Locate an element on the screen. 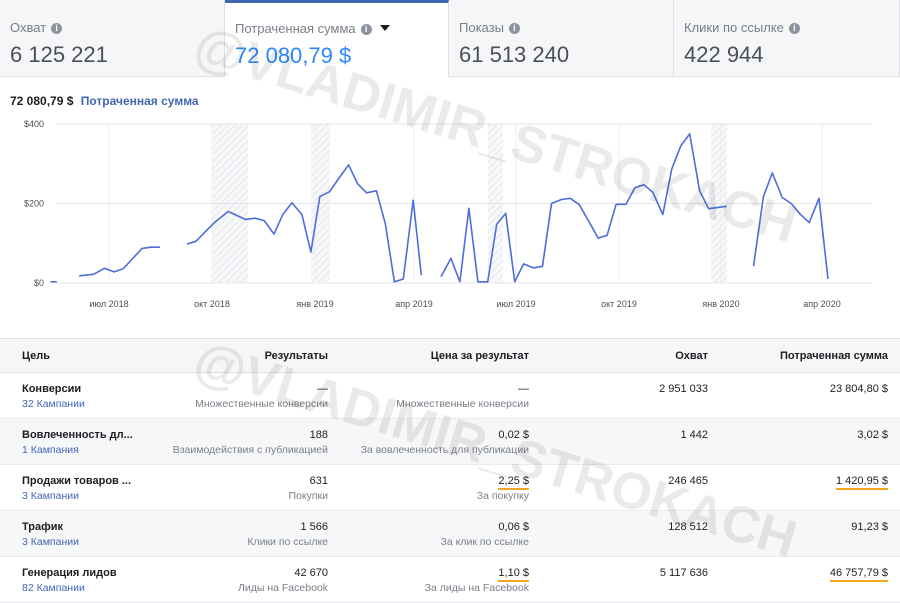  x-tick-label: июл 2018 is located at coordinates (108, 304).